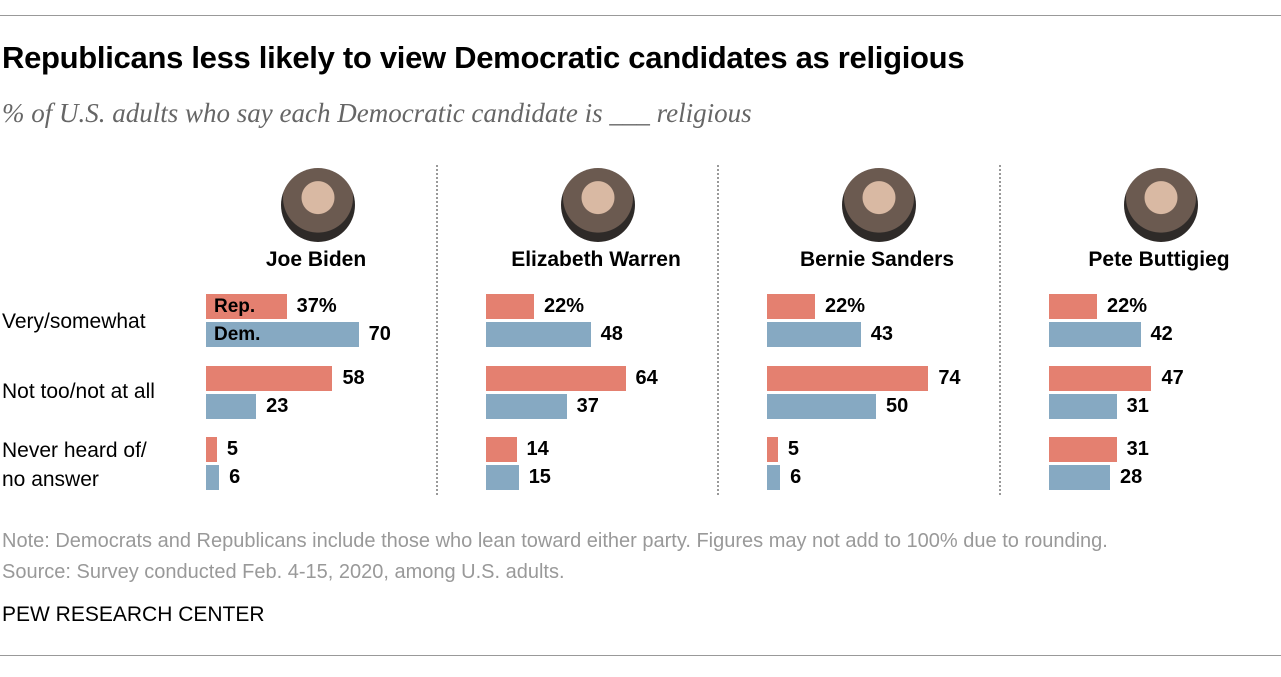  I want to click on row-label: no answer, so click(50, 479).